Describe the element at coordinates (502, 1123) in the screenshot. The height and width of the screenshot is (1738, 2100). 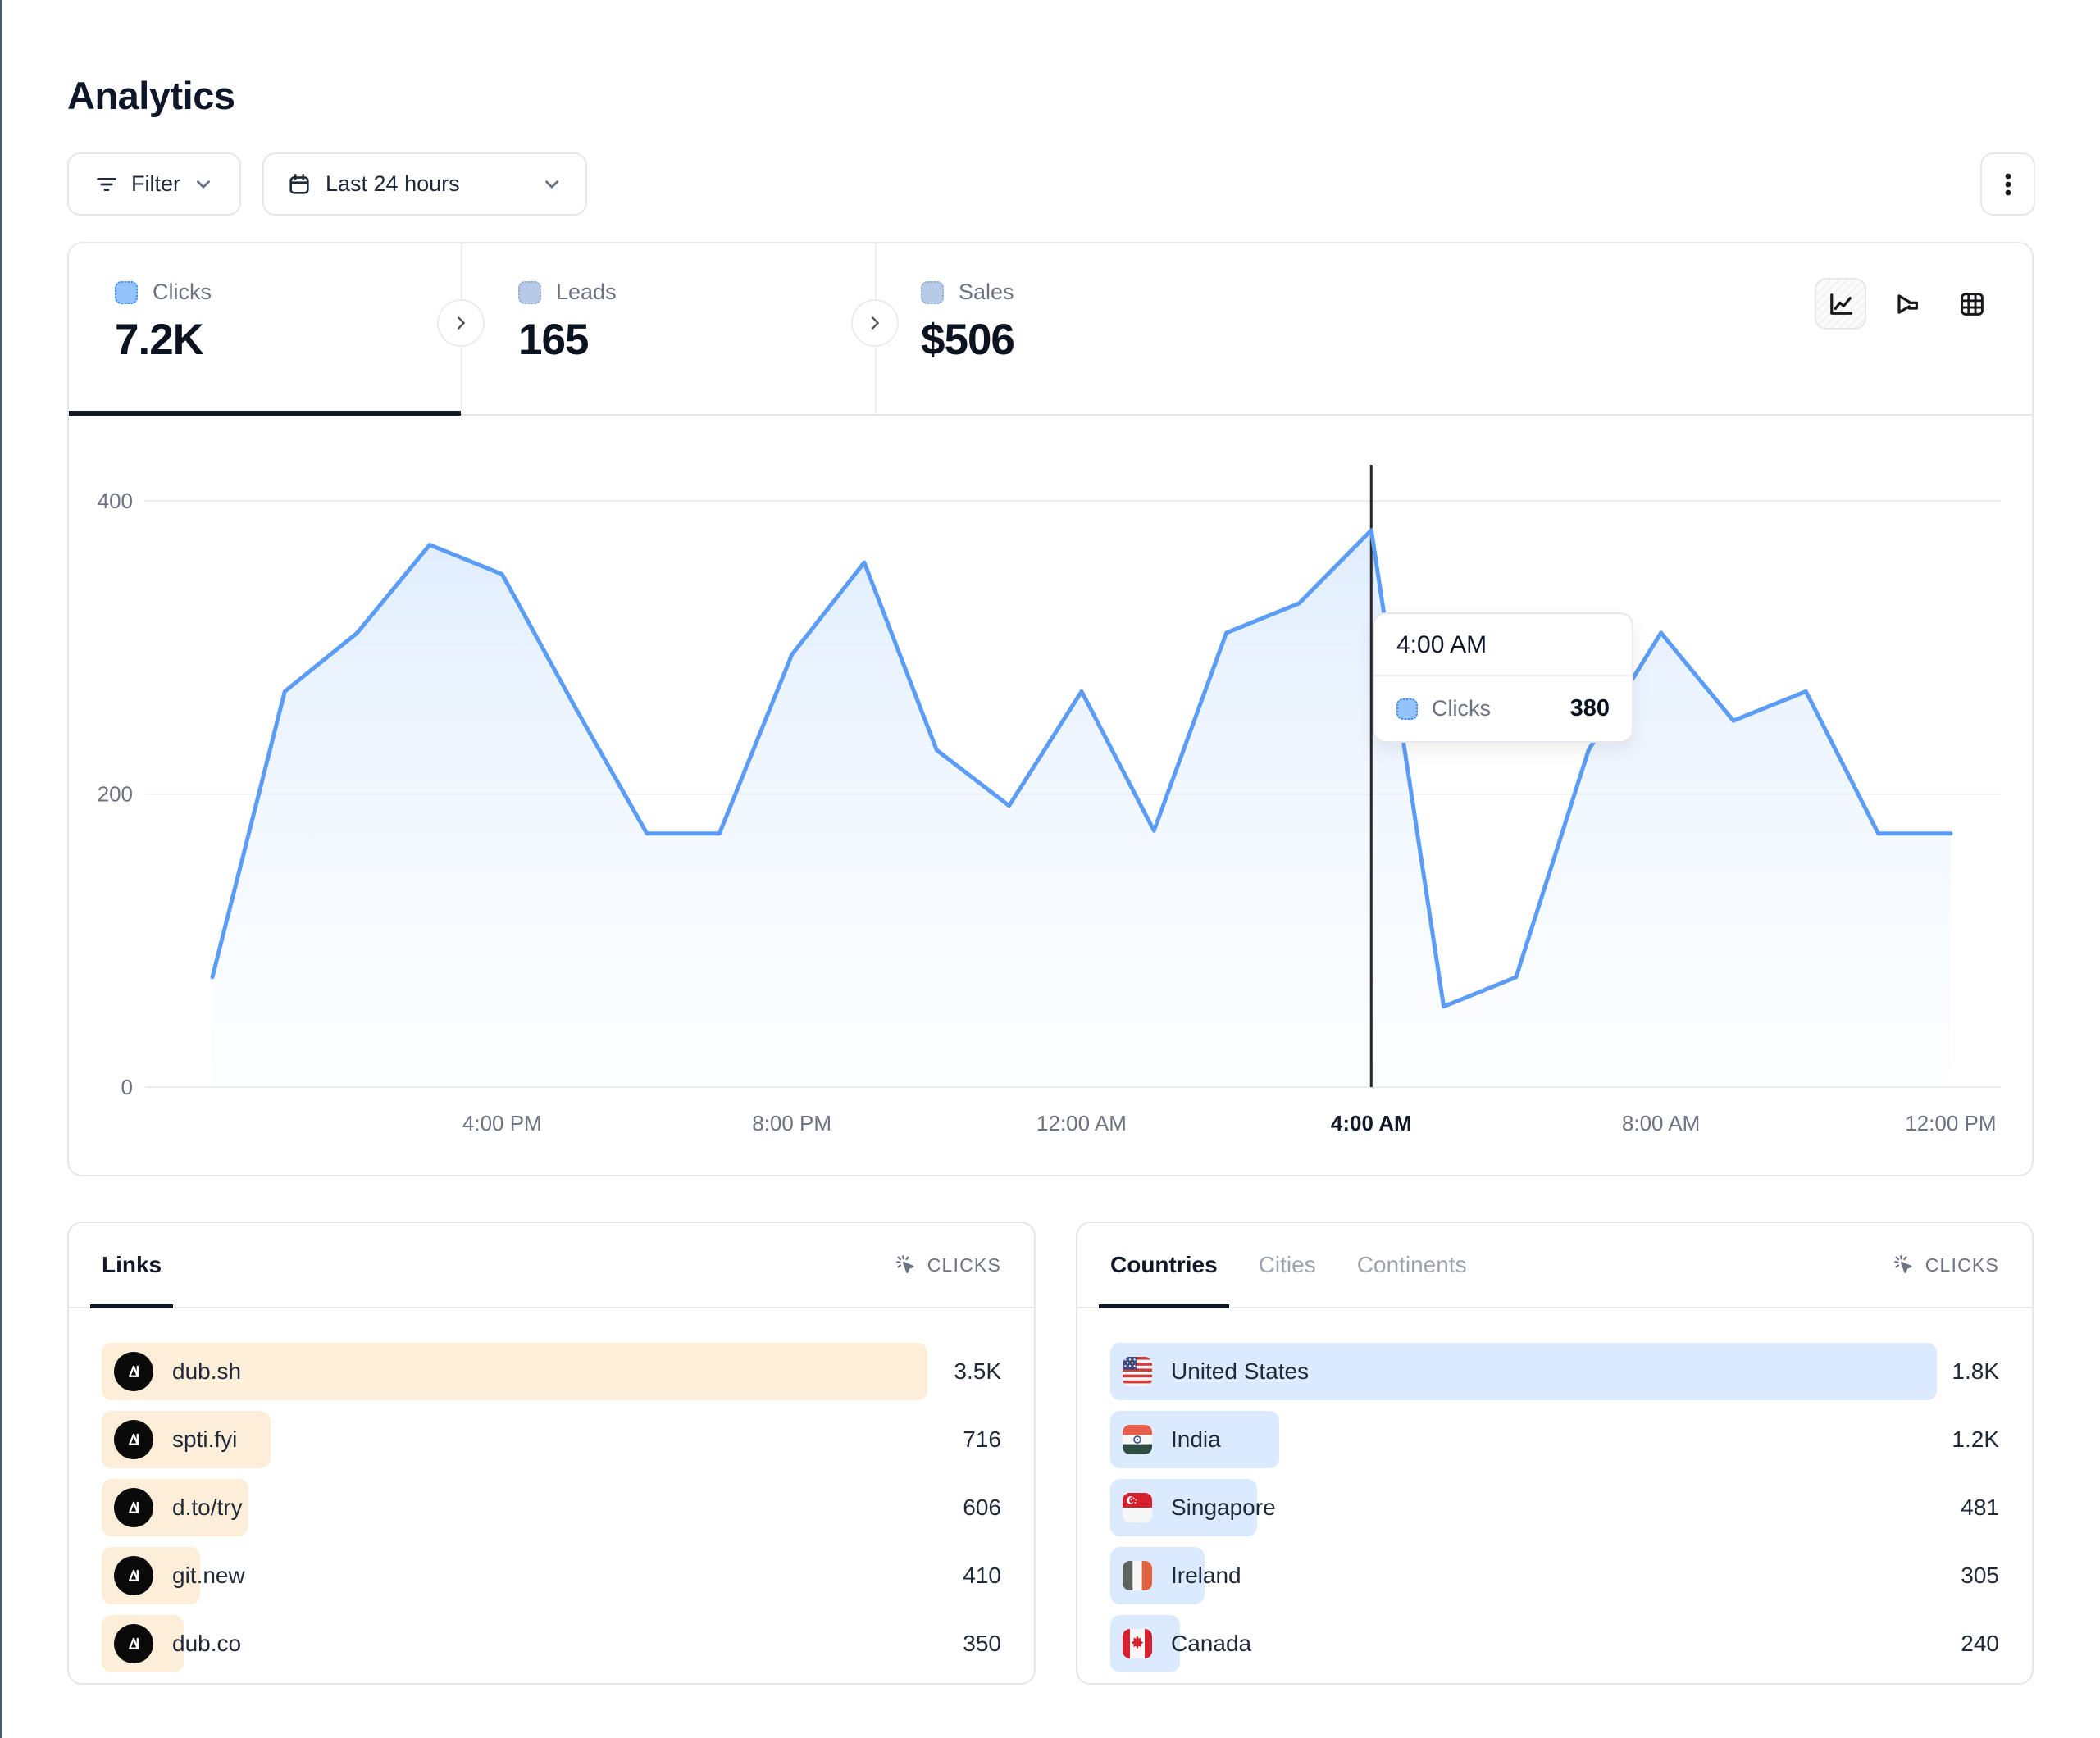
I see `x-axis-tick: 4:00 PM` at that location.